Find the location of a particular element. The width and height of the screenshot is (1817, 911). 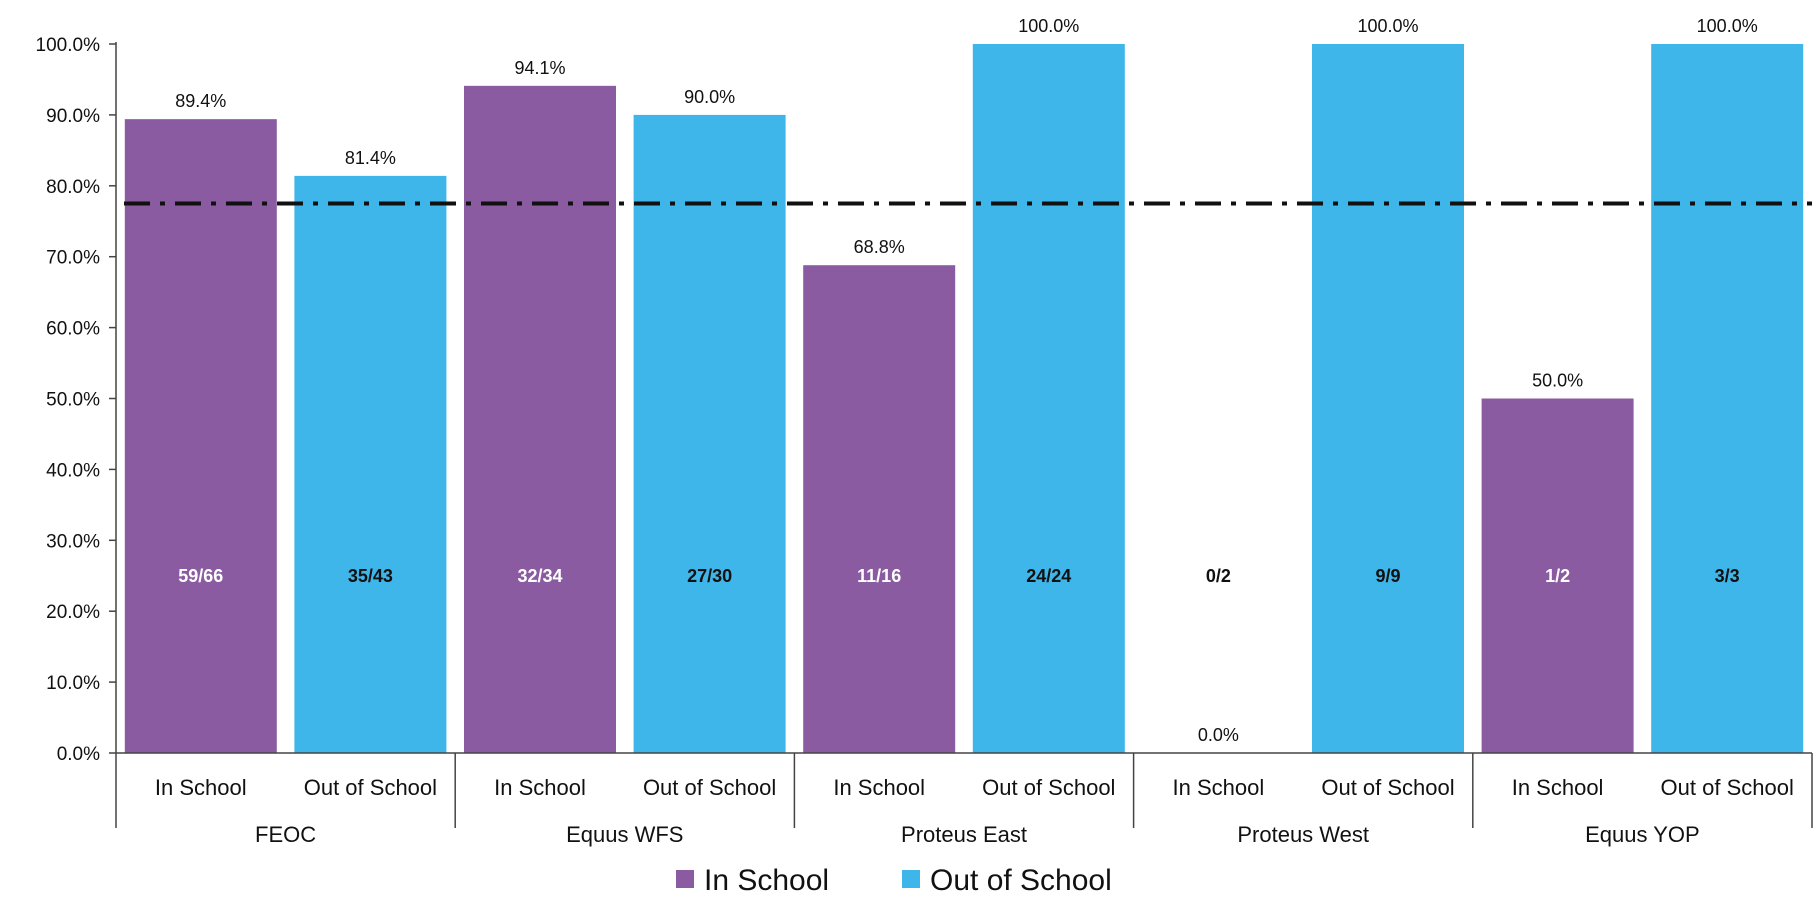

x-group-label: Proteus West is located at coordinates (1303, 834).